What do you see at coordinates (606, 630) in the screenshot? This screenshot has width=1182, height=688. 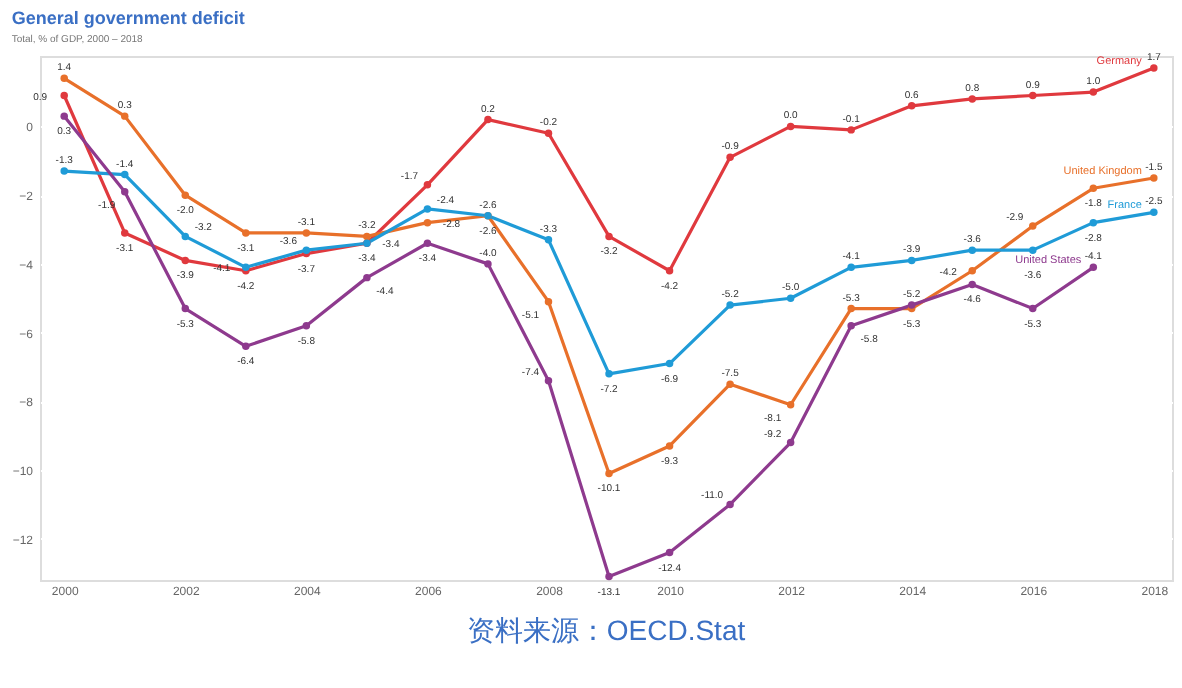 I see `text: 资料来源：OECD.Stat` at bounding box center [606, 630].